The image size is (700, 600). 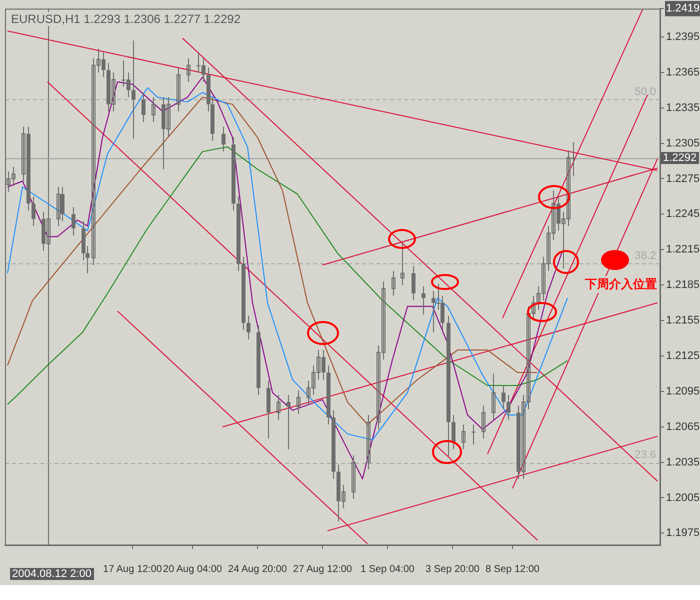 I want to click on y-tick-label: 1.2065, so click(x=683, y=426).